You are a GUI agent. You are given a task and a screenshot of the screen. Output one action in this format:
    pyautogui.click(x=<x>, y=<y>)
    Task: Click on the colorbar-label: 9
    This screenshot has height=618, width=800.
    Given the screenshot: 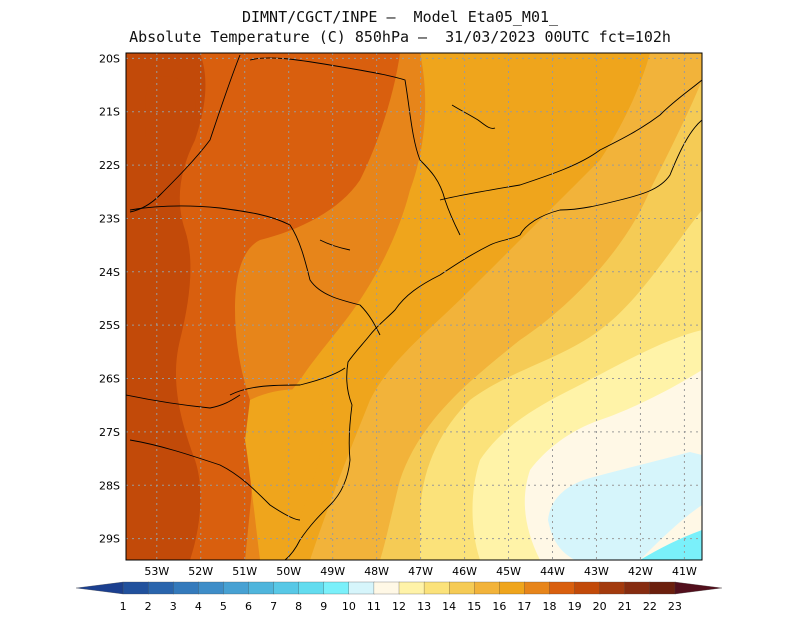 What is the action you would take?
    pyautogui.click(x=323, y=606)
    